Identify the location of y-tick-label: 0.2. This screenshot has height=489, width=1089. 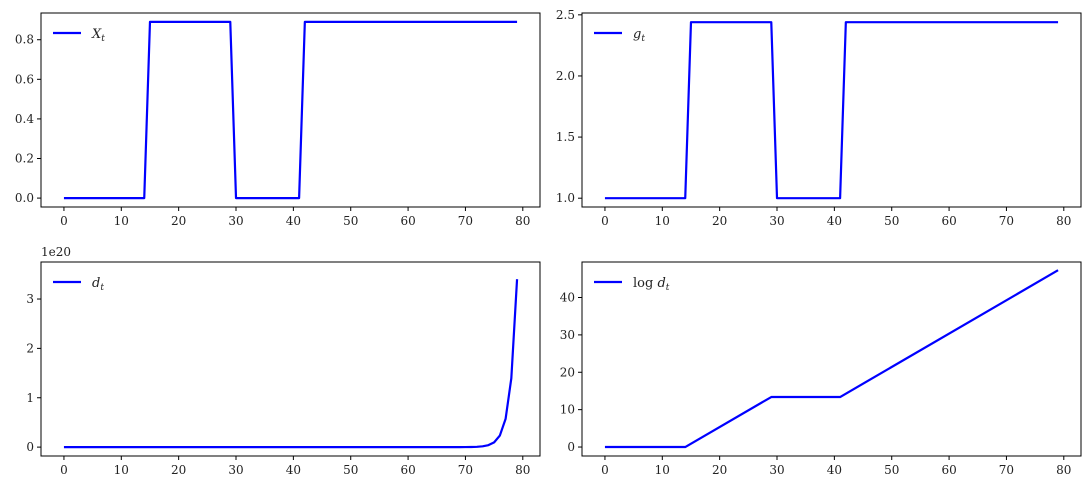
(24, 159).